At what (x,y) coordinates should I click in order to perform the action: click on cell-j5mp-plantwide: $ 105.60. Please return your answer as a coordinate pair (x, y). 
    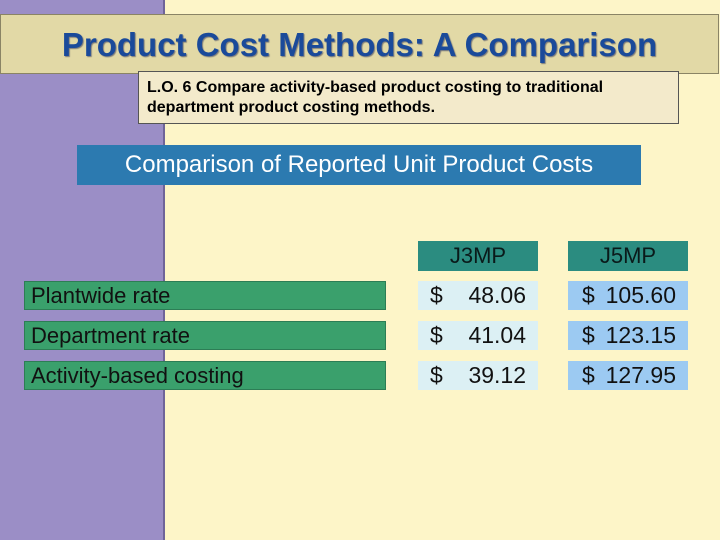
    Looking at the image, I should click on (628, 295).